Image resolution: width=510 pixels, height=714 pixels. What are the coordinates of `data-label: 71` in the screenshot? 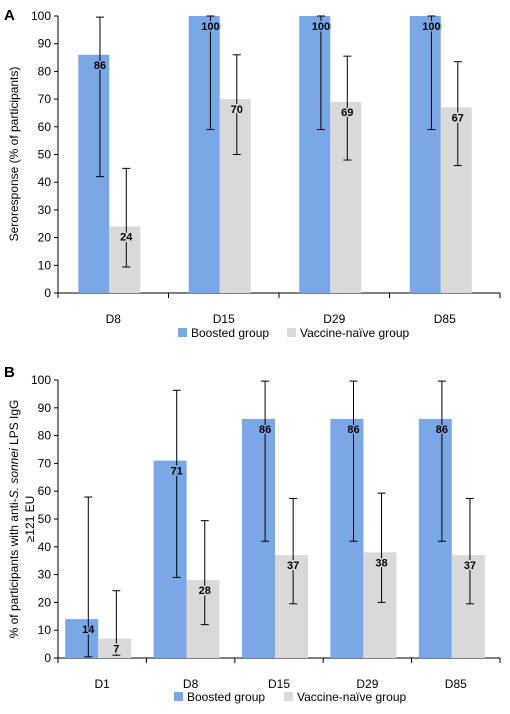 It's located at (177, 472).